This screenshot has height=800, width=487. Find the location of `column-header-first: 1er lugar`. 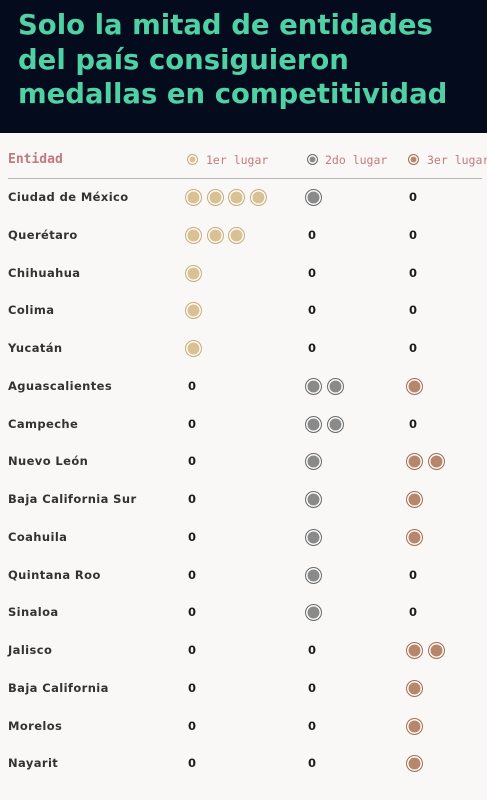

column-header-first: 1er lugar is located at coordinates (237, 160).